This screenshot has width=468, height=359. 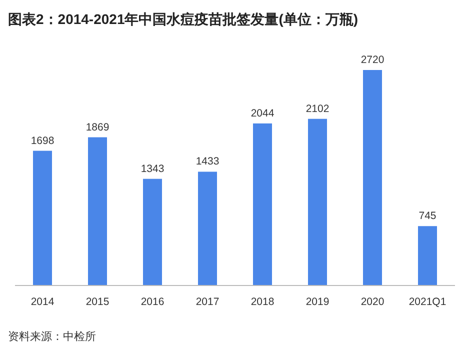 What do you see at coordinates (208, 302) in the screenshot?
I see `x-tick-label: 2017` at bounding box center [208, 302].